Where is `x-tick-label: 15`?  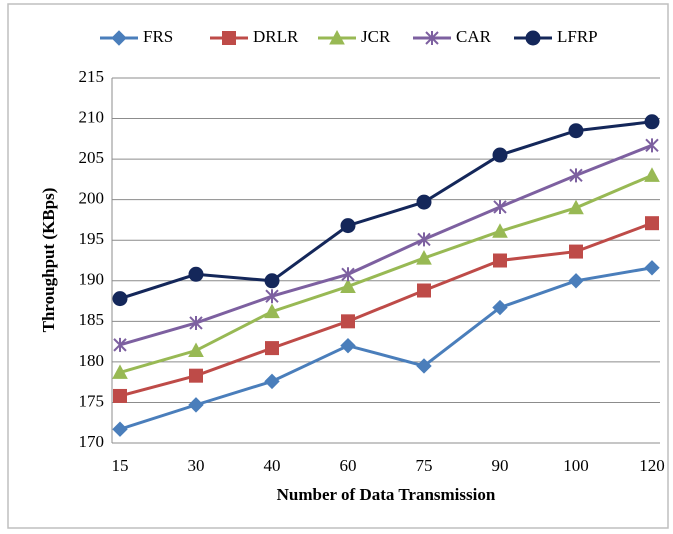 x-tick-label: 15 is located at coordinates (120, 465).